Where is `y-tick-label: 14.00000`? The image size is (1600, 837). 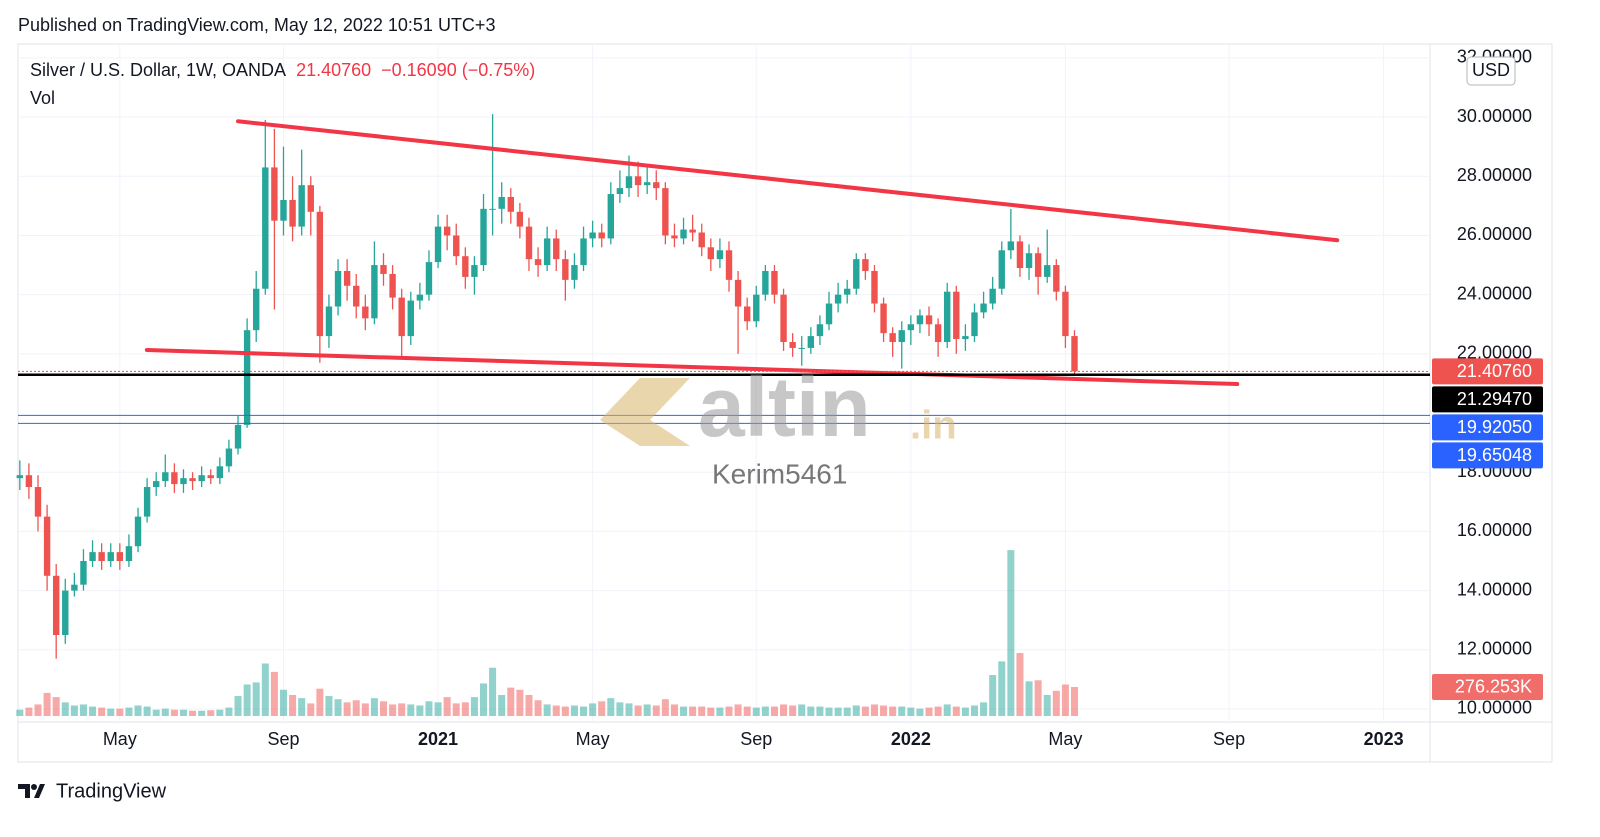
y-tick-label: 14.00000 is located at coordinates (1494, 589).